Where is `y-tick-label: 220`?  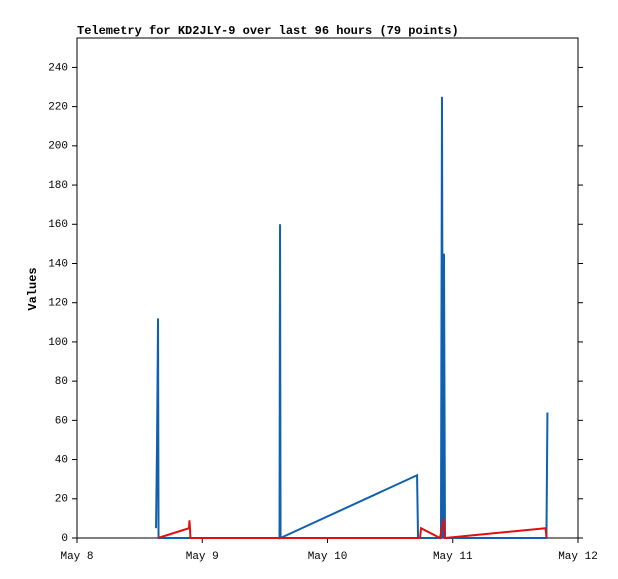 y-tick-label: 220 is located at coordinates (58, 108).